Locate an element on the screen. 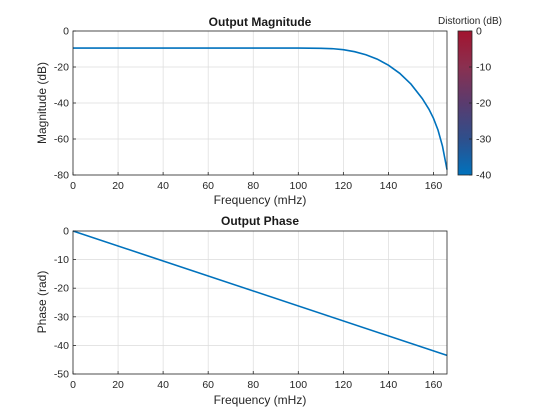 The width and height of the screenshot is (560, 420). colorbar-tick-label: -20 is located at coordinates (483, 104).